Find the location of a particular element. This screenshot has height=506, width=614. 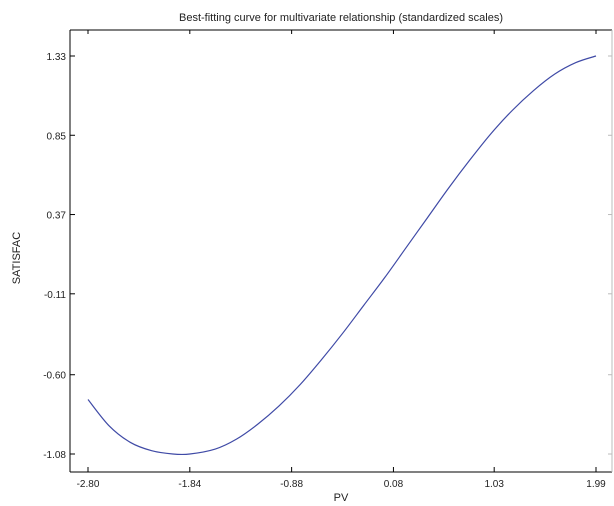

x-tick-label: 1.03 is located at coordinates (494, 484).